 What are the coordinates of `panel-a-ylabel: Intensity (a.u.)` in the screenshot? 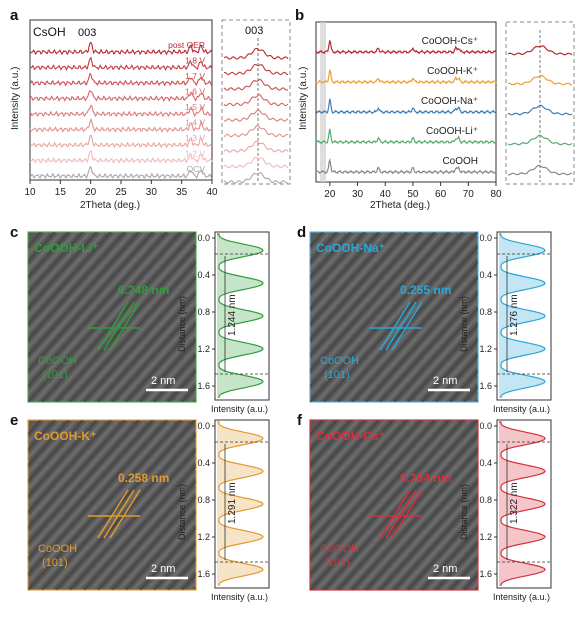 It's located at (15, 98).